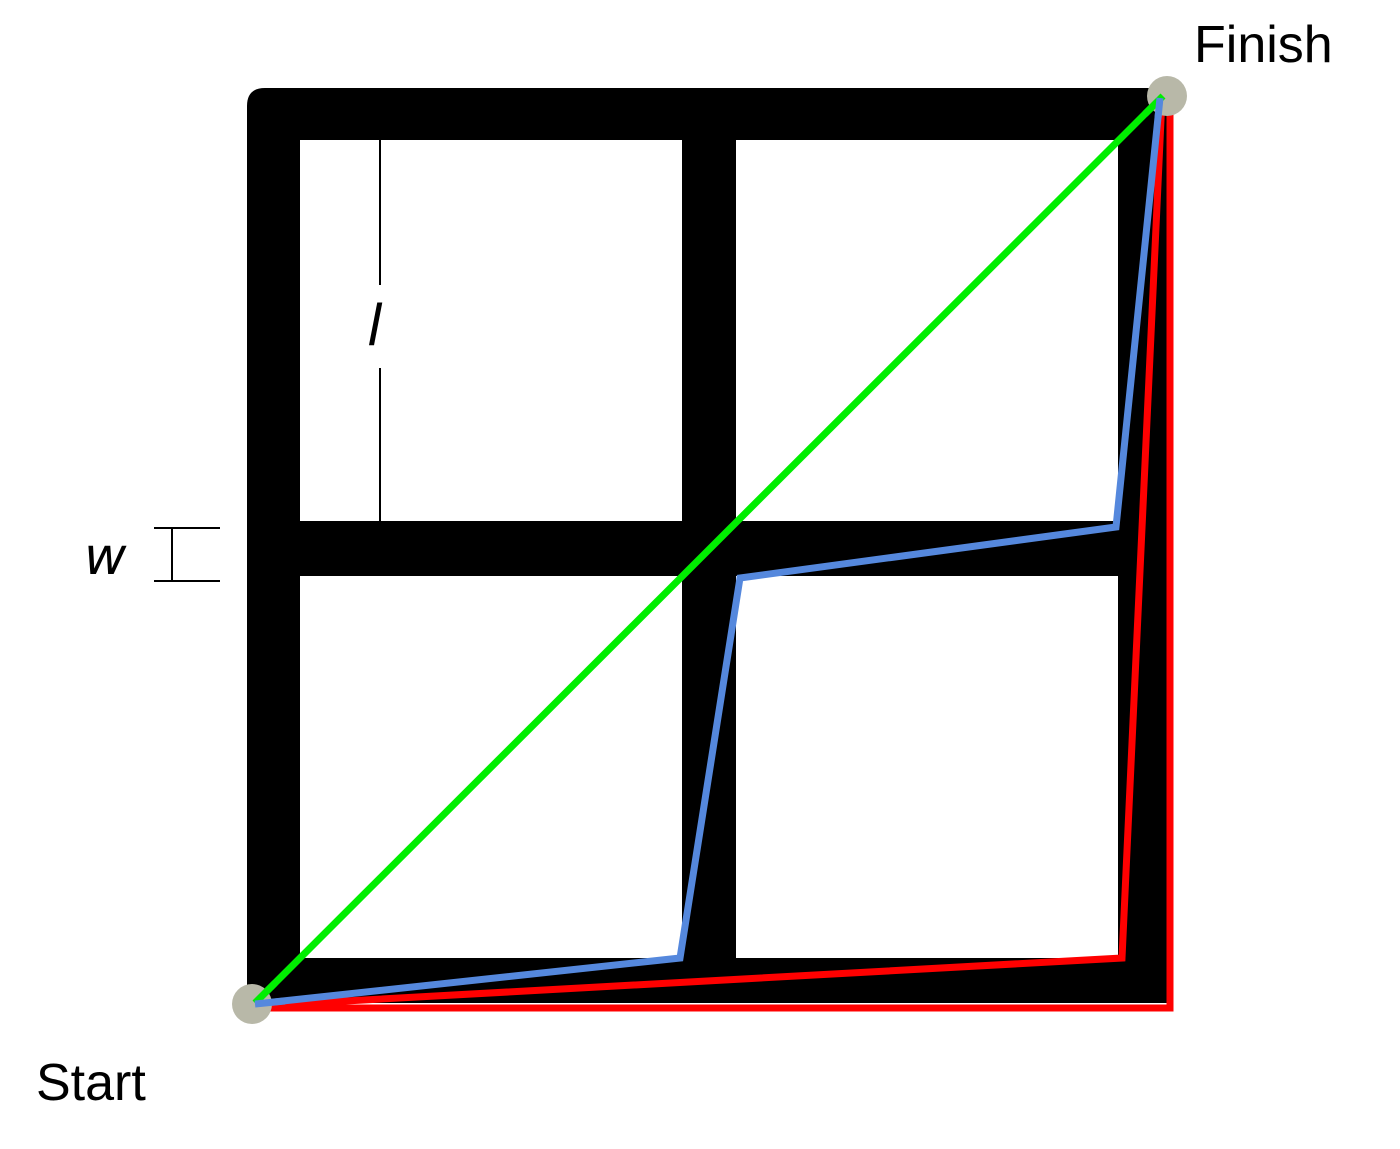 The height and width of the screenshot is (1149, 1400). What do you see at coordinates (265, 993) in the screenshot?
I see `direct-path-tip-start` at bounding box center [265, 993].